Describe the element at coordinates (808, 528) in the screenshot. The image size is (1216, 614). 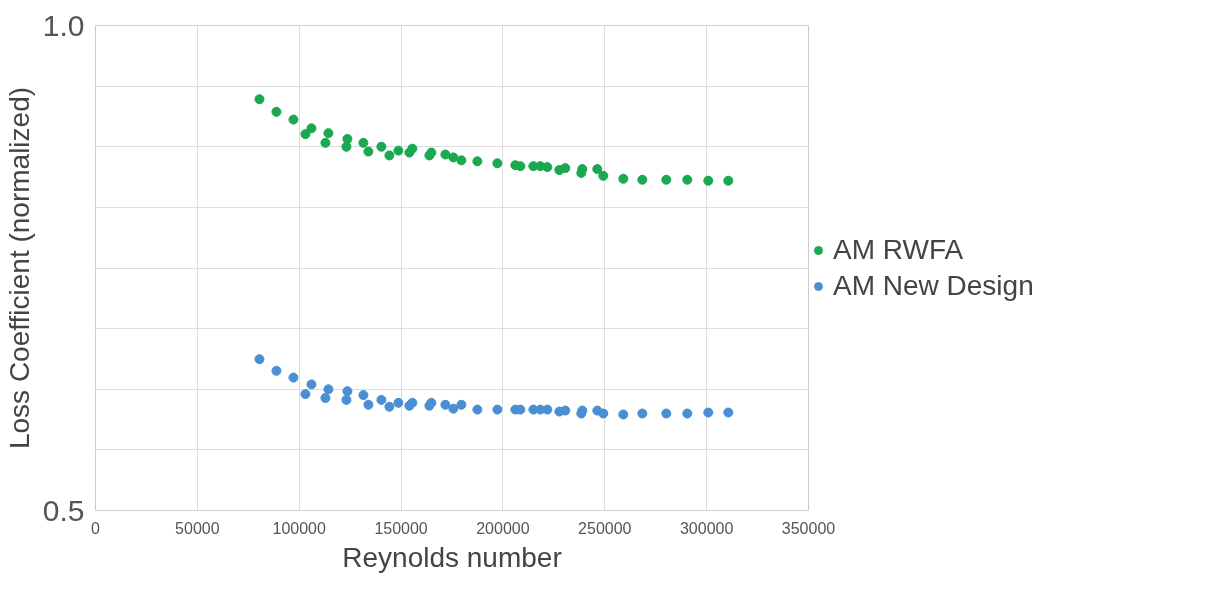
I see `x-tick-label: 350000` at that location.